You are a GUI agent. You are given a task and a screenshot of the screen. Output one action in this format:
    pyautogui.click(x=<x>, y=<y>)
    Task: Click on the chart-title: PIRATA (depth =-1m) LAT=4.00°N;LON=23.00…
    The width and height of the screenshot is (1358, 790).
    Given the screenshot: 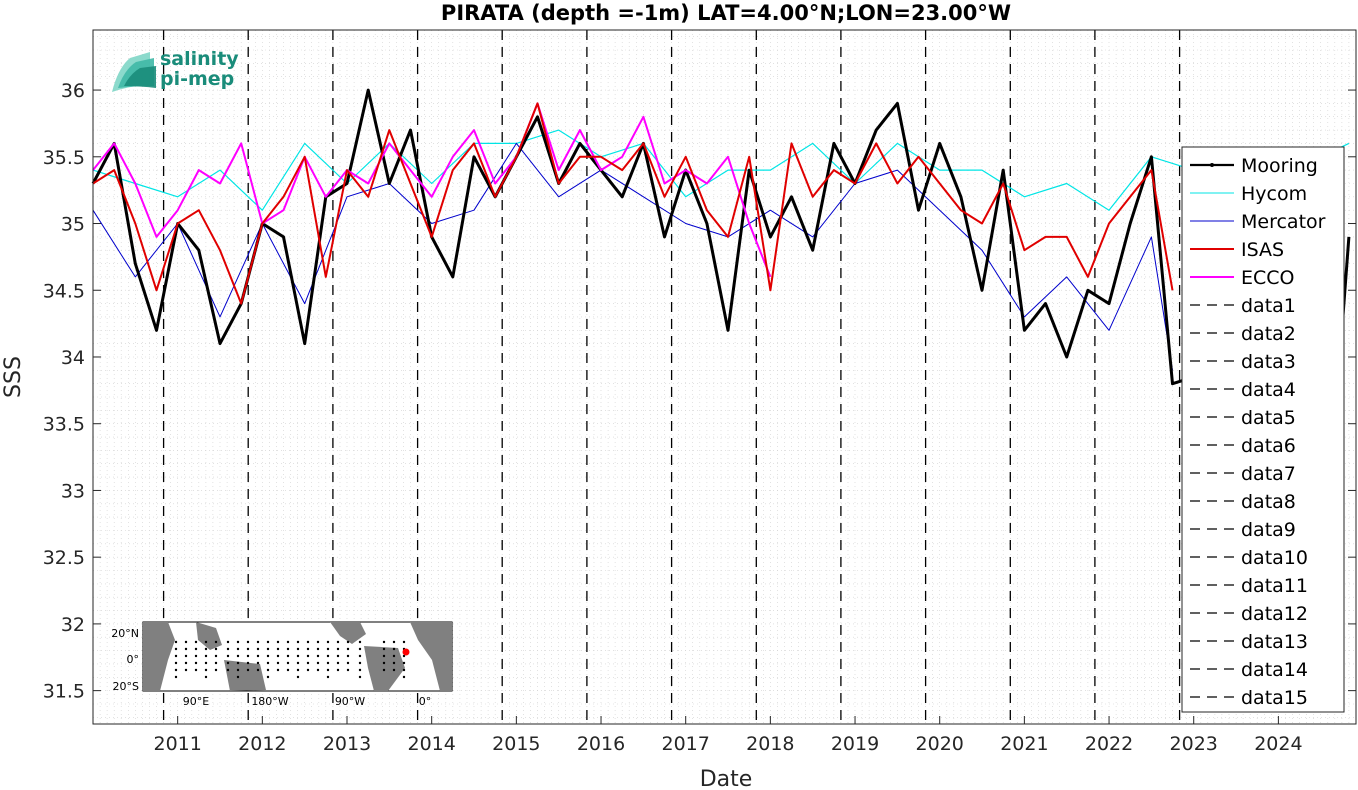 What is the action you would take?
    pyautogui.click(x=726, y=13)
    